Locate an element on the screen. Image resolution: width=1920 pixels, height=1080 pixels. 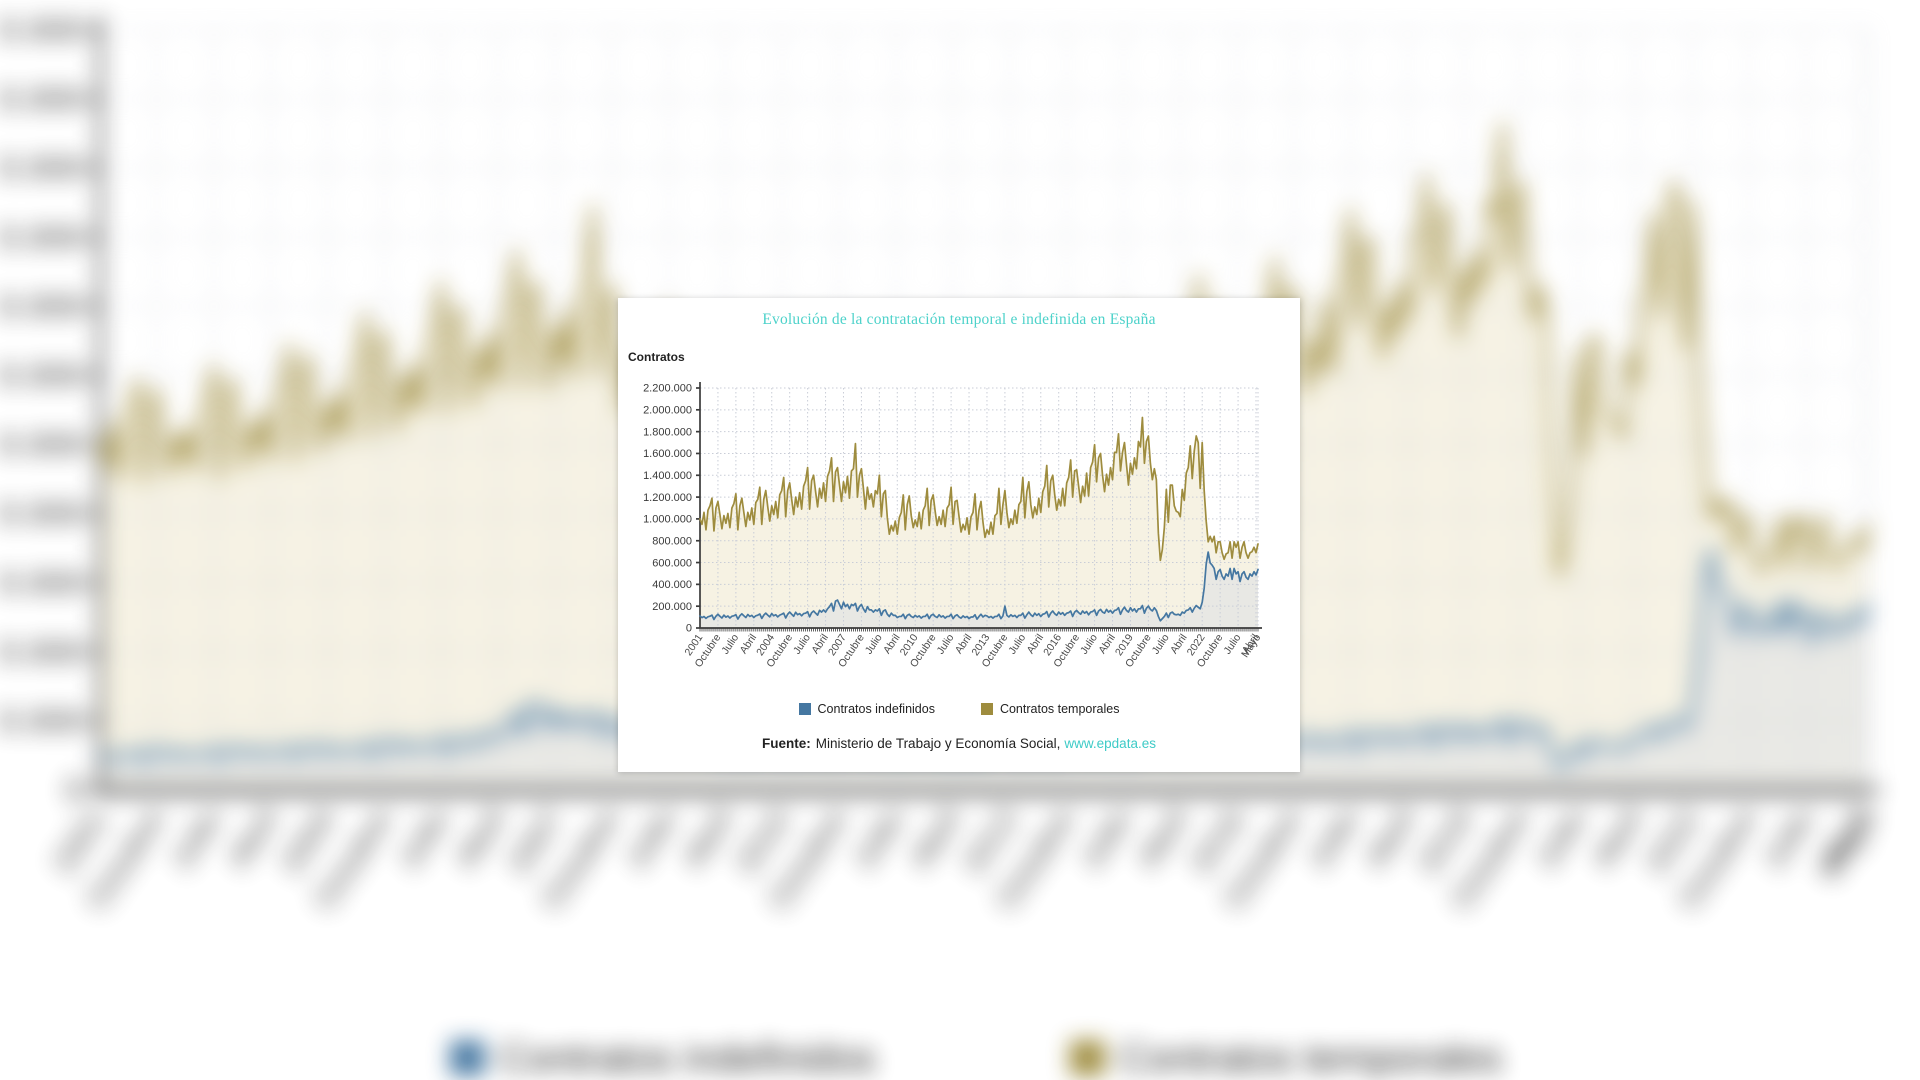
legend-item-temporales: Contratos temporales is located at coordinates (1050, 709).